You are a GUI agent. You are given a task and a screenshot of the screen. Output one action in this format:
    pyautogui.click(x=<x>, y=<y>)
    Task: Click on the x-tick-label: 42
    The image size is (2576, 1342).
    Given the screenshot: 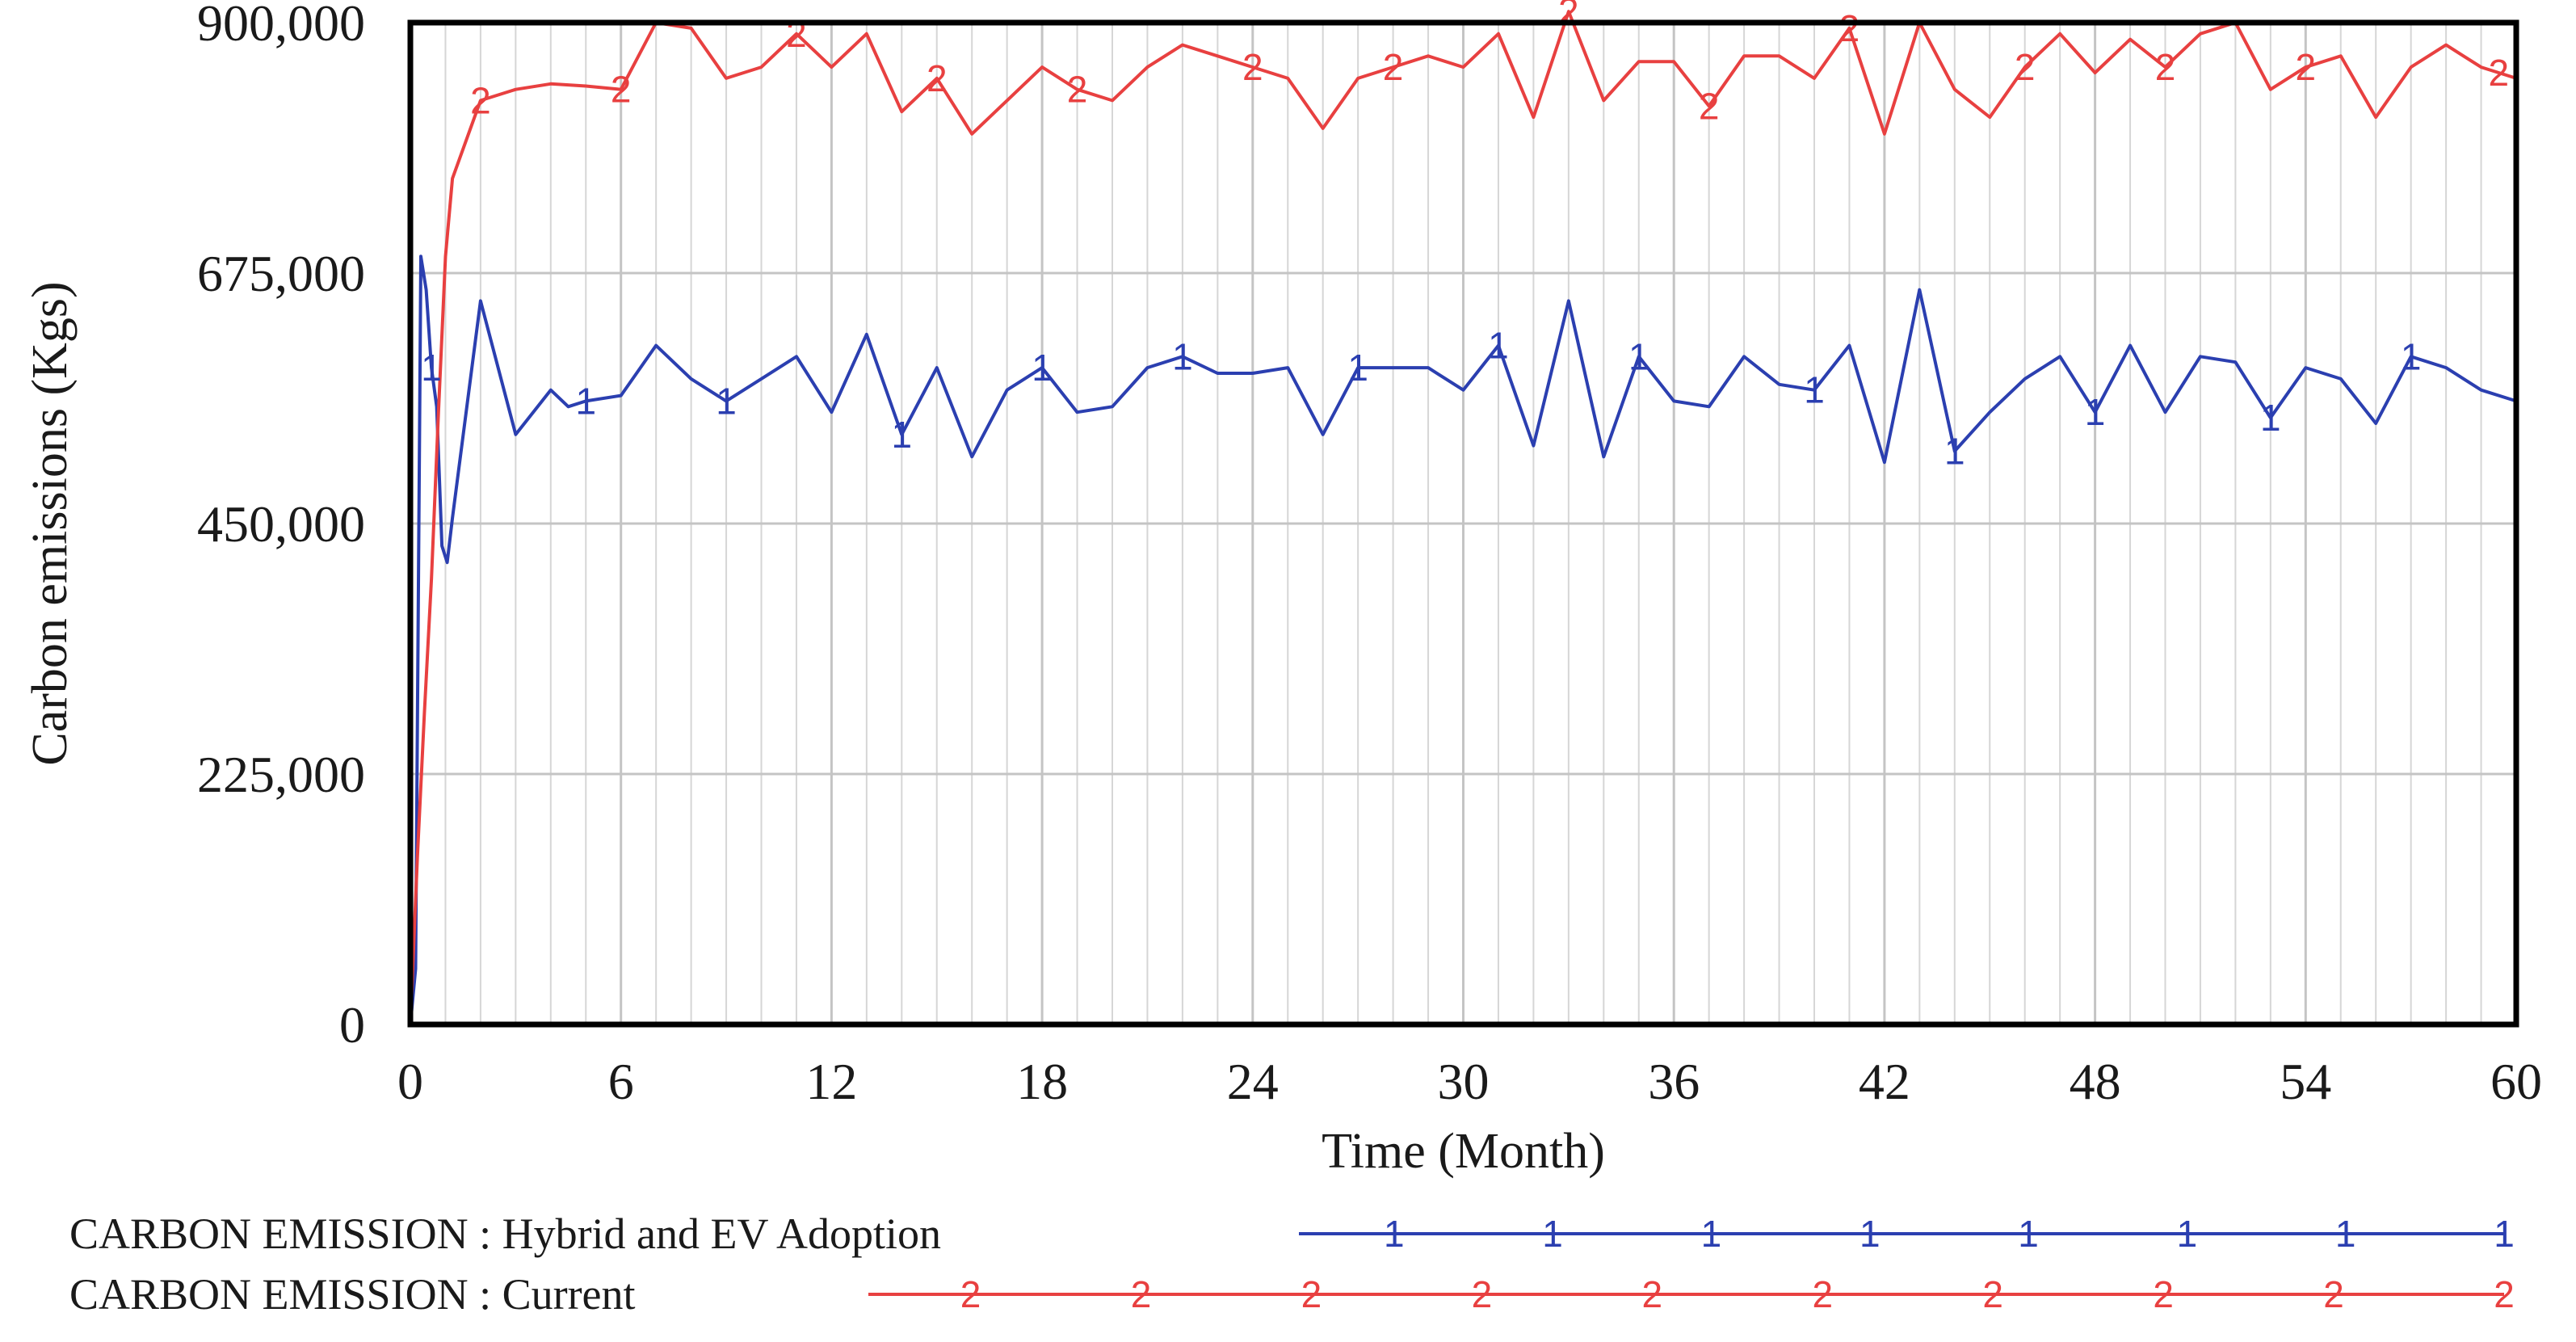 What is the action you would take?
    pyautogui.click(x=1885, y=1081)
    